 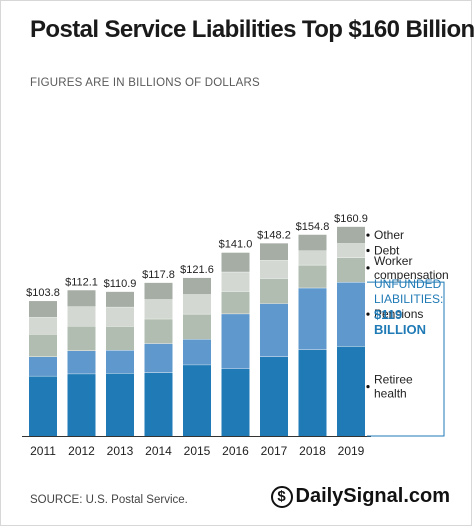 What do you see at coordinates (120, 404) in the screenshot?
I see `bar-2013-retiree-health` at bounding box center [120, 404].